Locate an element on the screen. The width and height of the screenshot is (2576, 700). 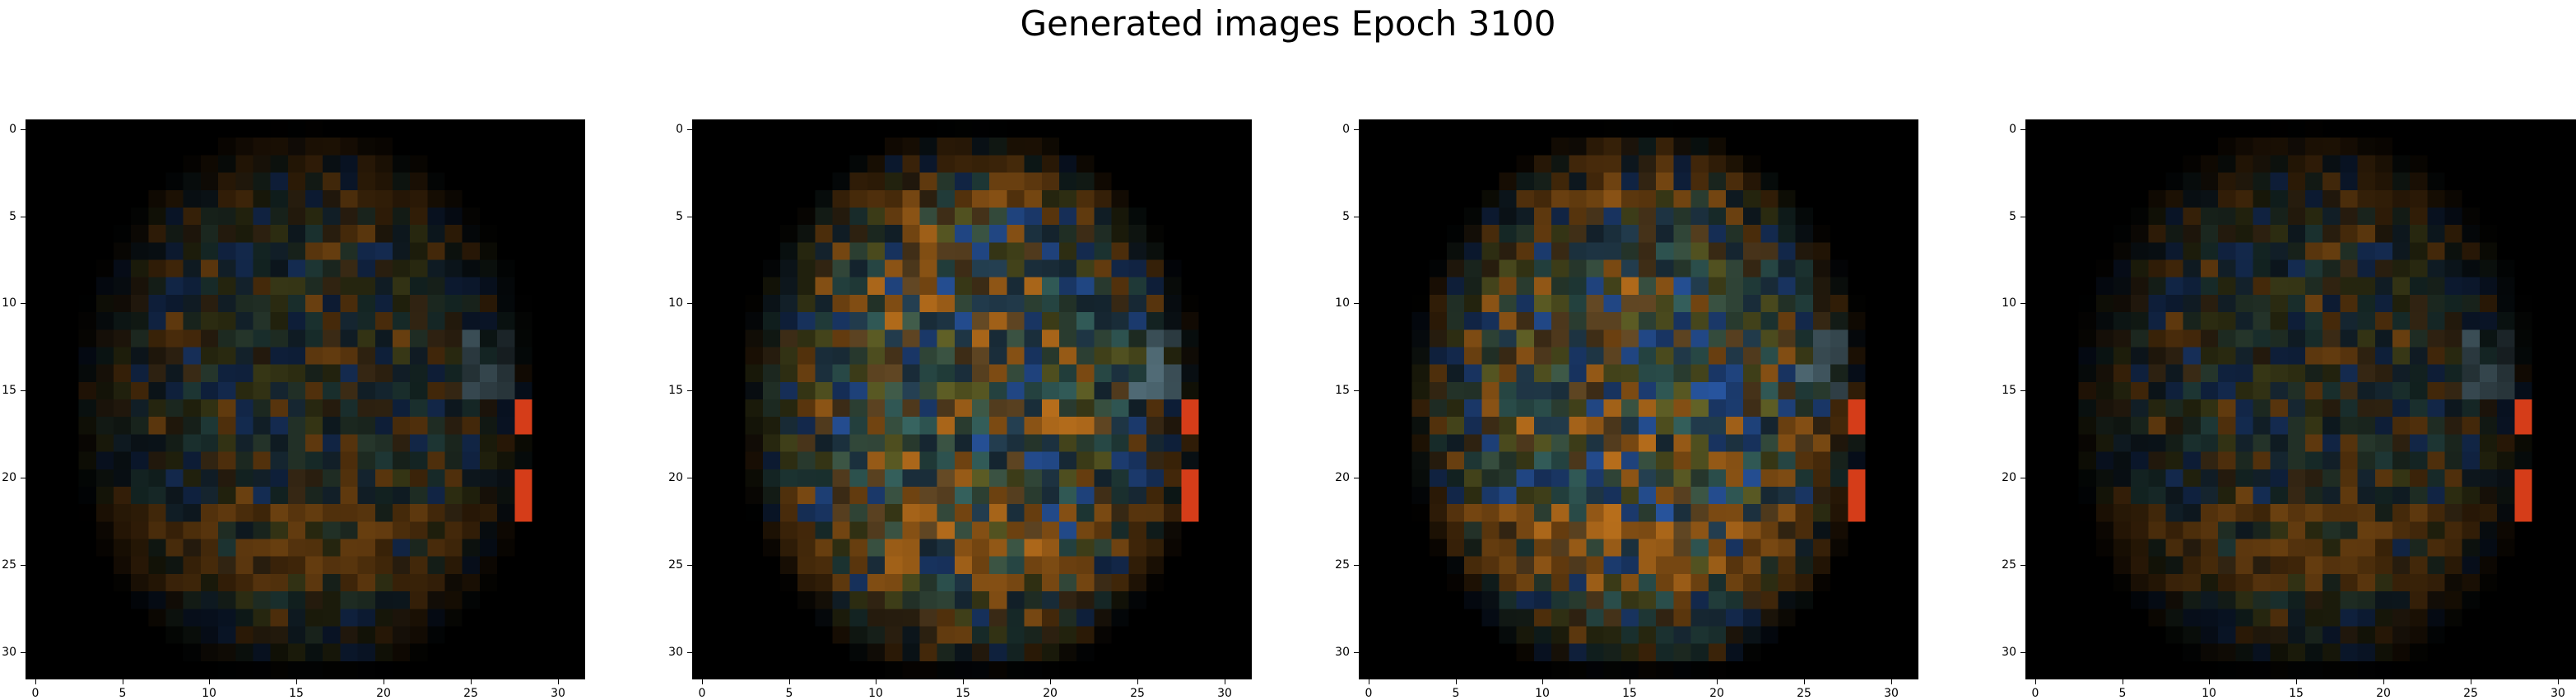
figure-title: Generated images Epoch 3100 is located at coordinates (1288, 23).